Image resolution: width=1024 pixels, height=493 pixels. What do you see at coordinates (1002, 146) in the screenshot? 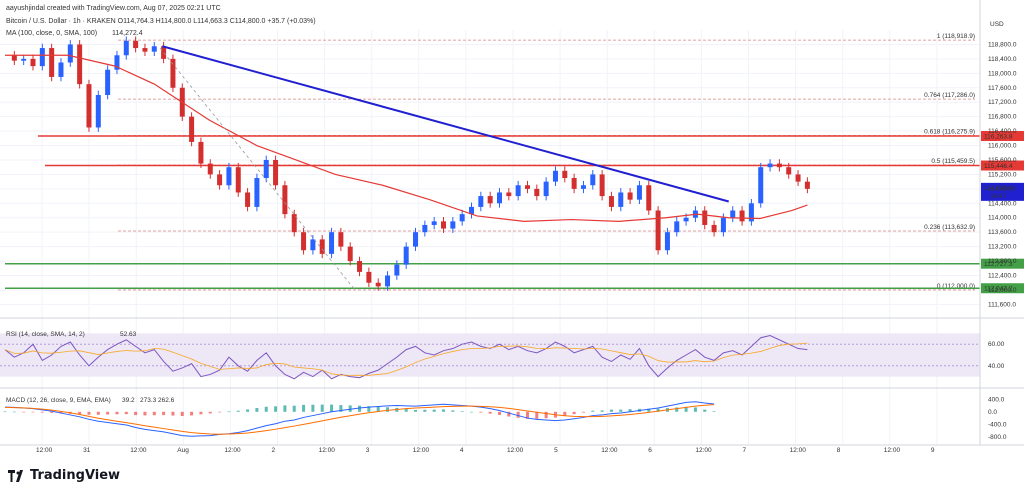
I see `y-tick-label: 116,000.0` at bounding box center [1002, 146].